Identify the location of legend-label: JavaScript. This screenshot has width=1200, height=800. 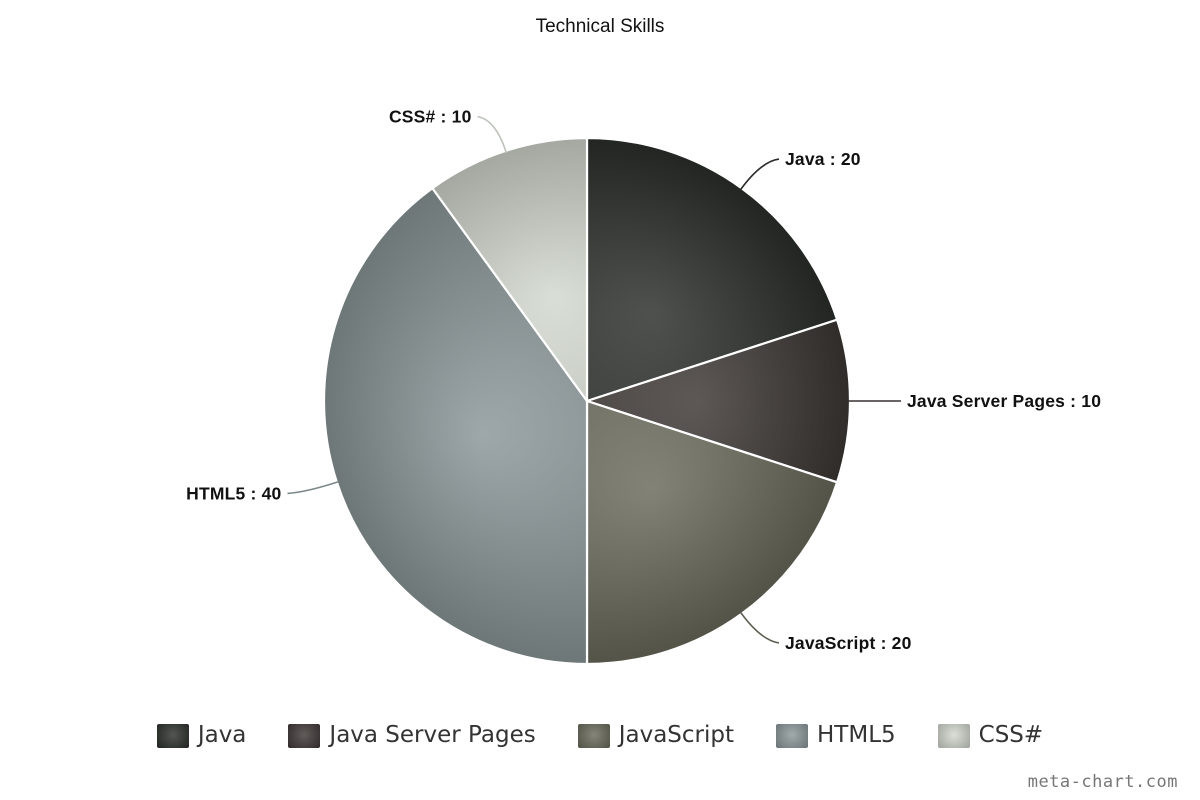
(676, 735).